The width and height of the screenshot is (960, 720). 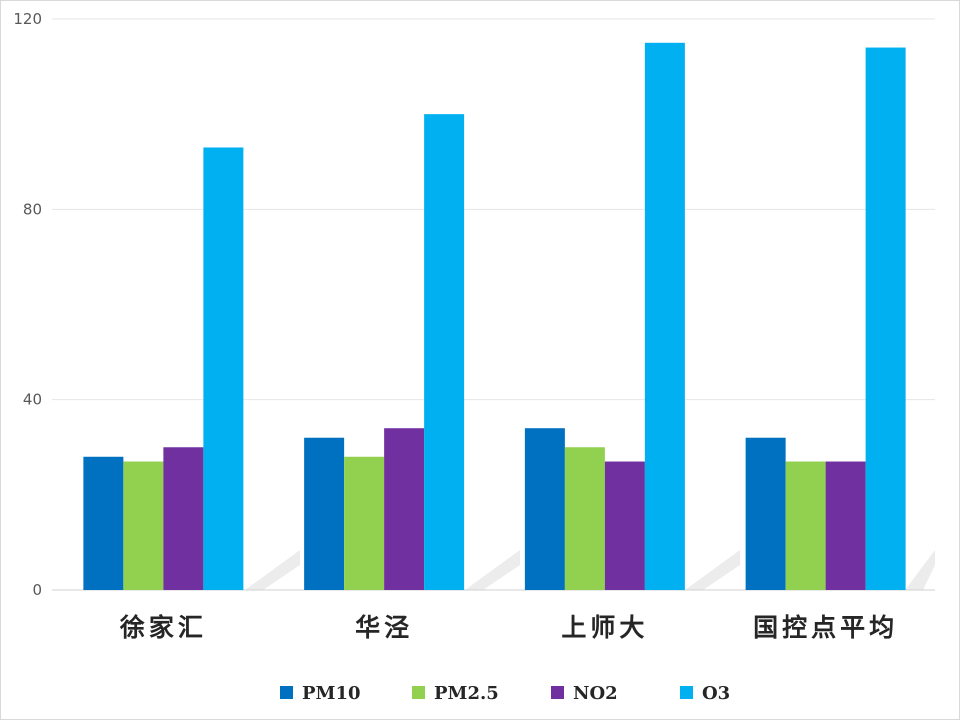 What do you see at coordinates (27, 304) in the screenshot?
I see `y-axis-ticks: 0 40 80 120` at bounding box center [27, 304].